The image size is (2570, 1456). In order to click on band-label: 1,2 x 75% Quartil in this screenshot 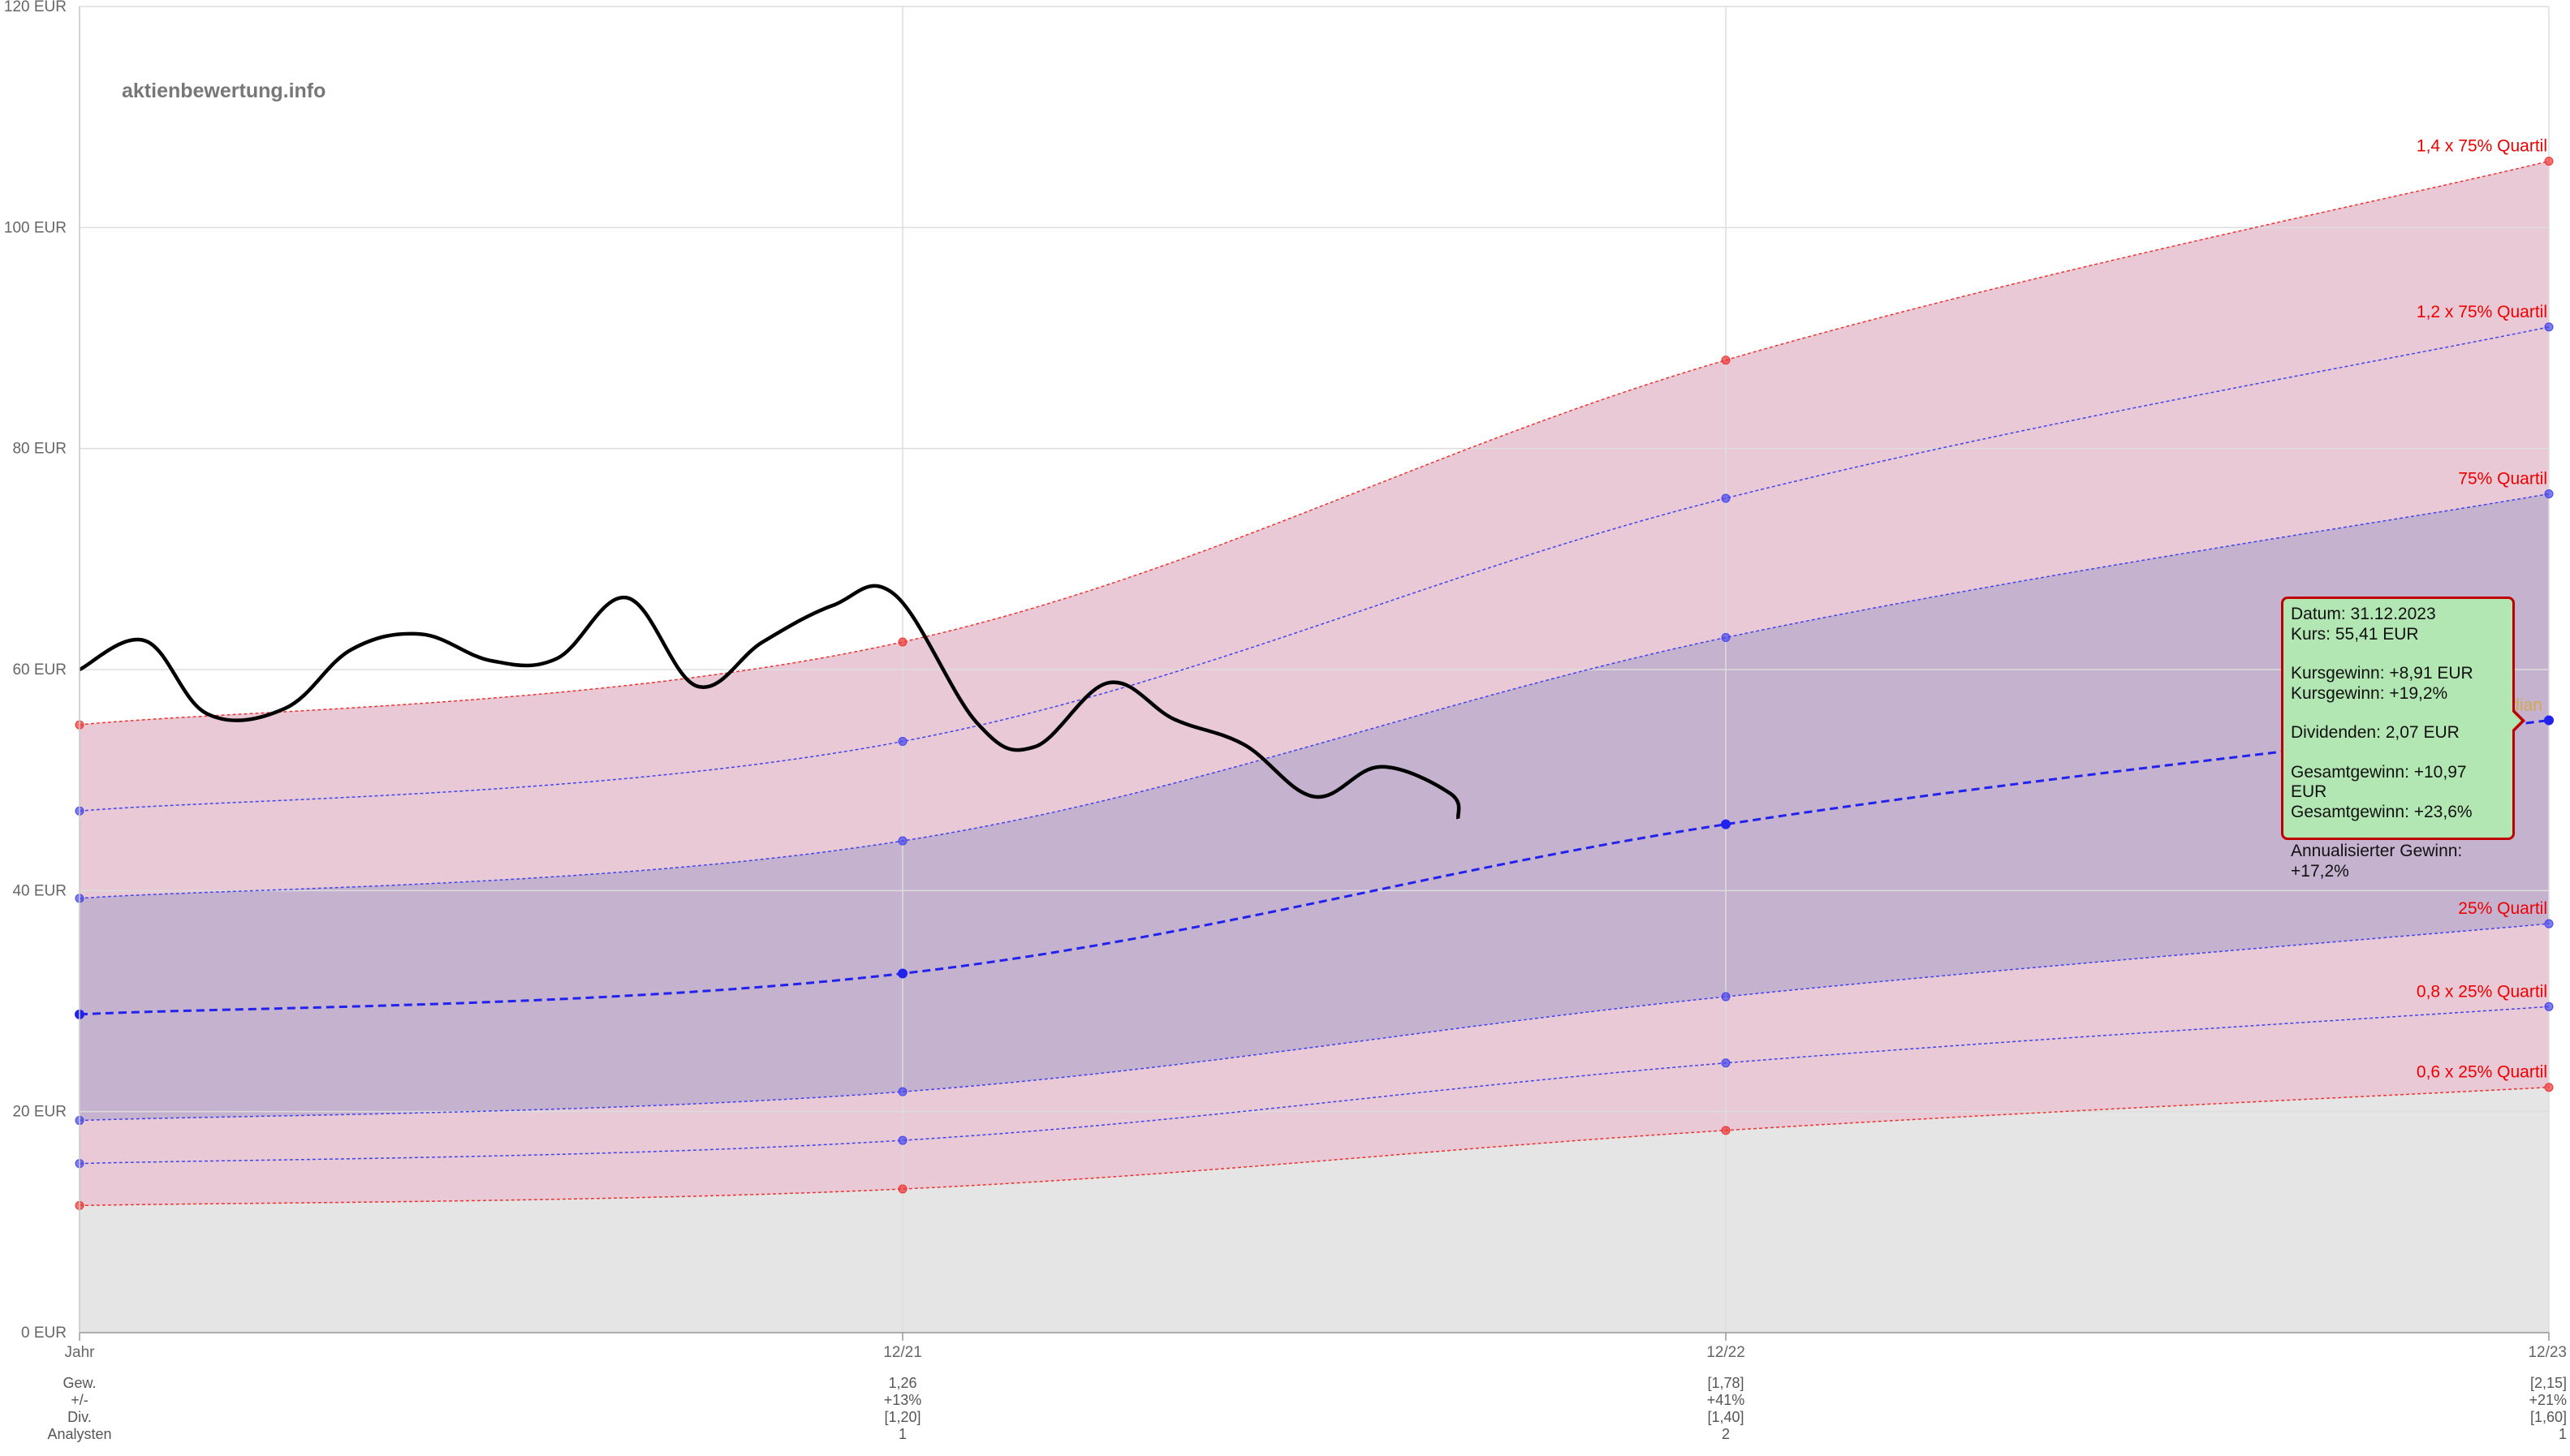, I will do `click(2482, 312)`.